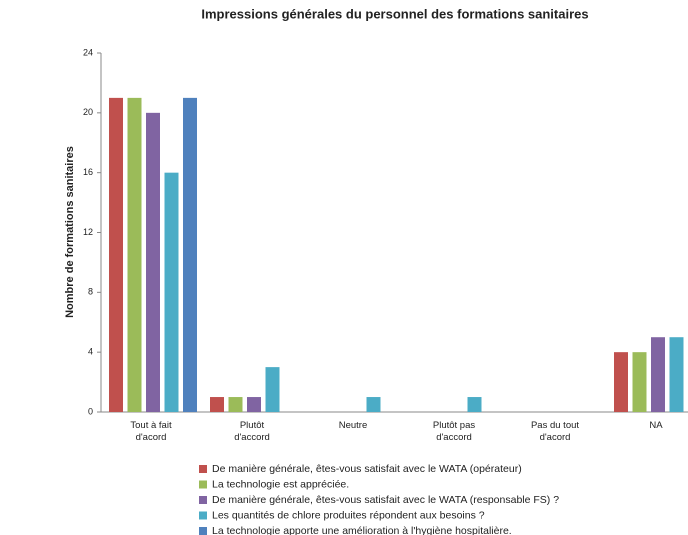 This screenshot has width=688, height=535. Describe the element at coordinates (656, 425) in the screenshot. I see `x-tick-label: NA` at that location.